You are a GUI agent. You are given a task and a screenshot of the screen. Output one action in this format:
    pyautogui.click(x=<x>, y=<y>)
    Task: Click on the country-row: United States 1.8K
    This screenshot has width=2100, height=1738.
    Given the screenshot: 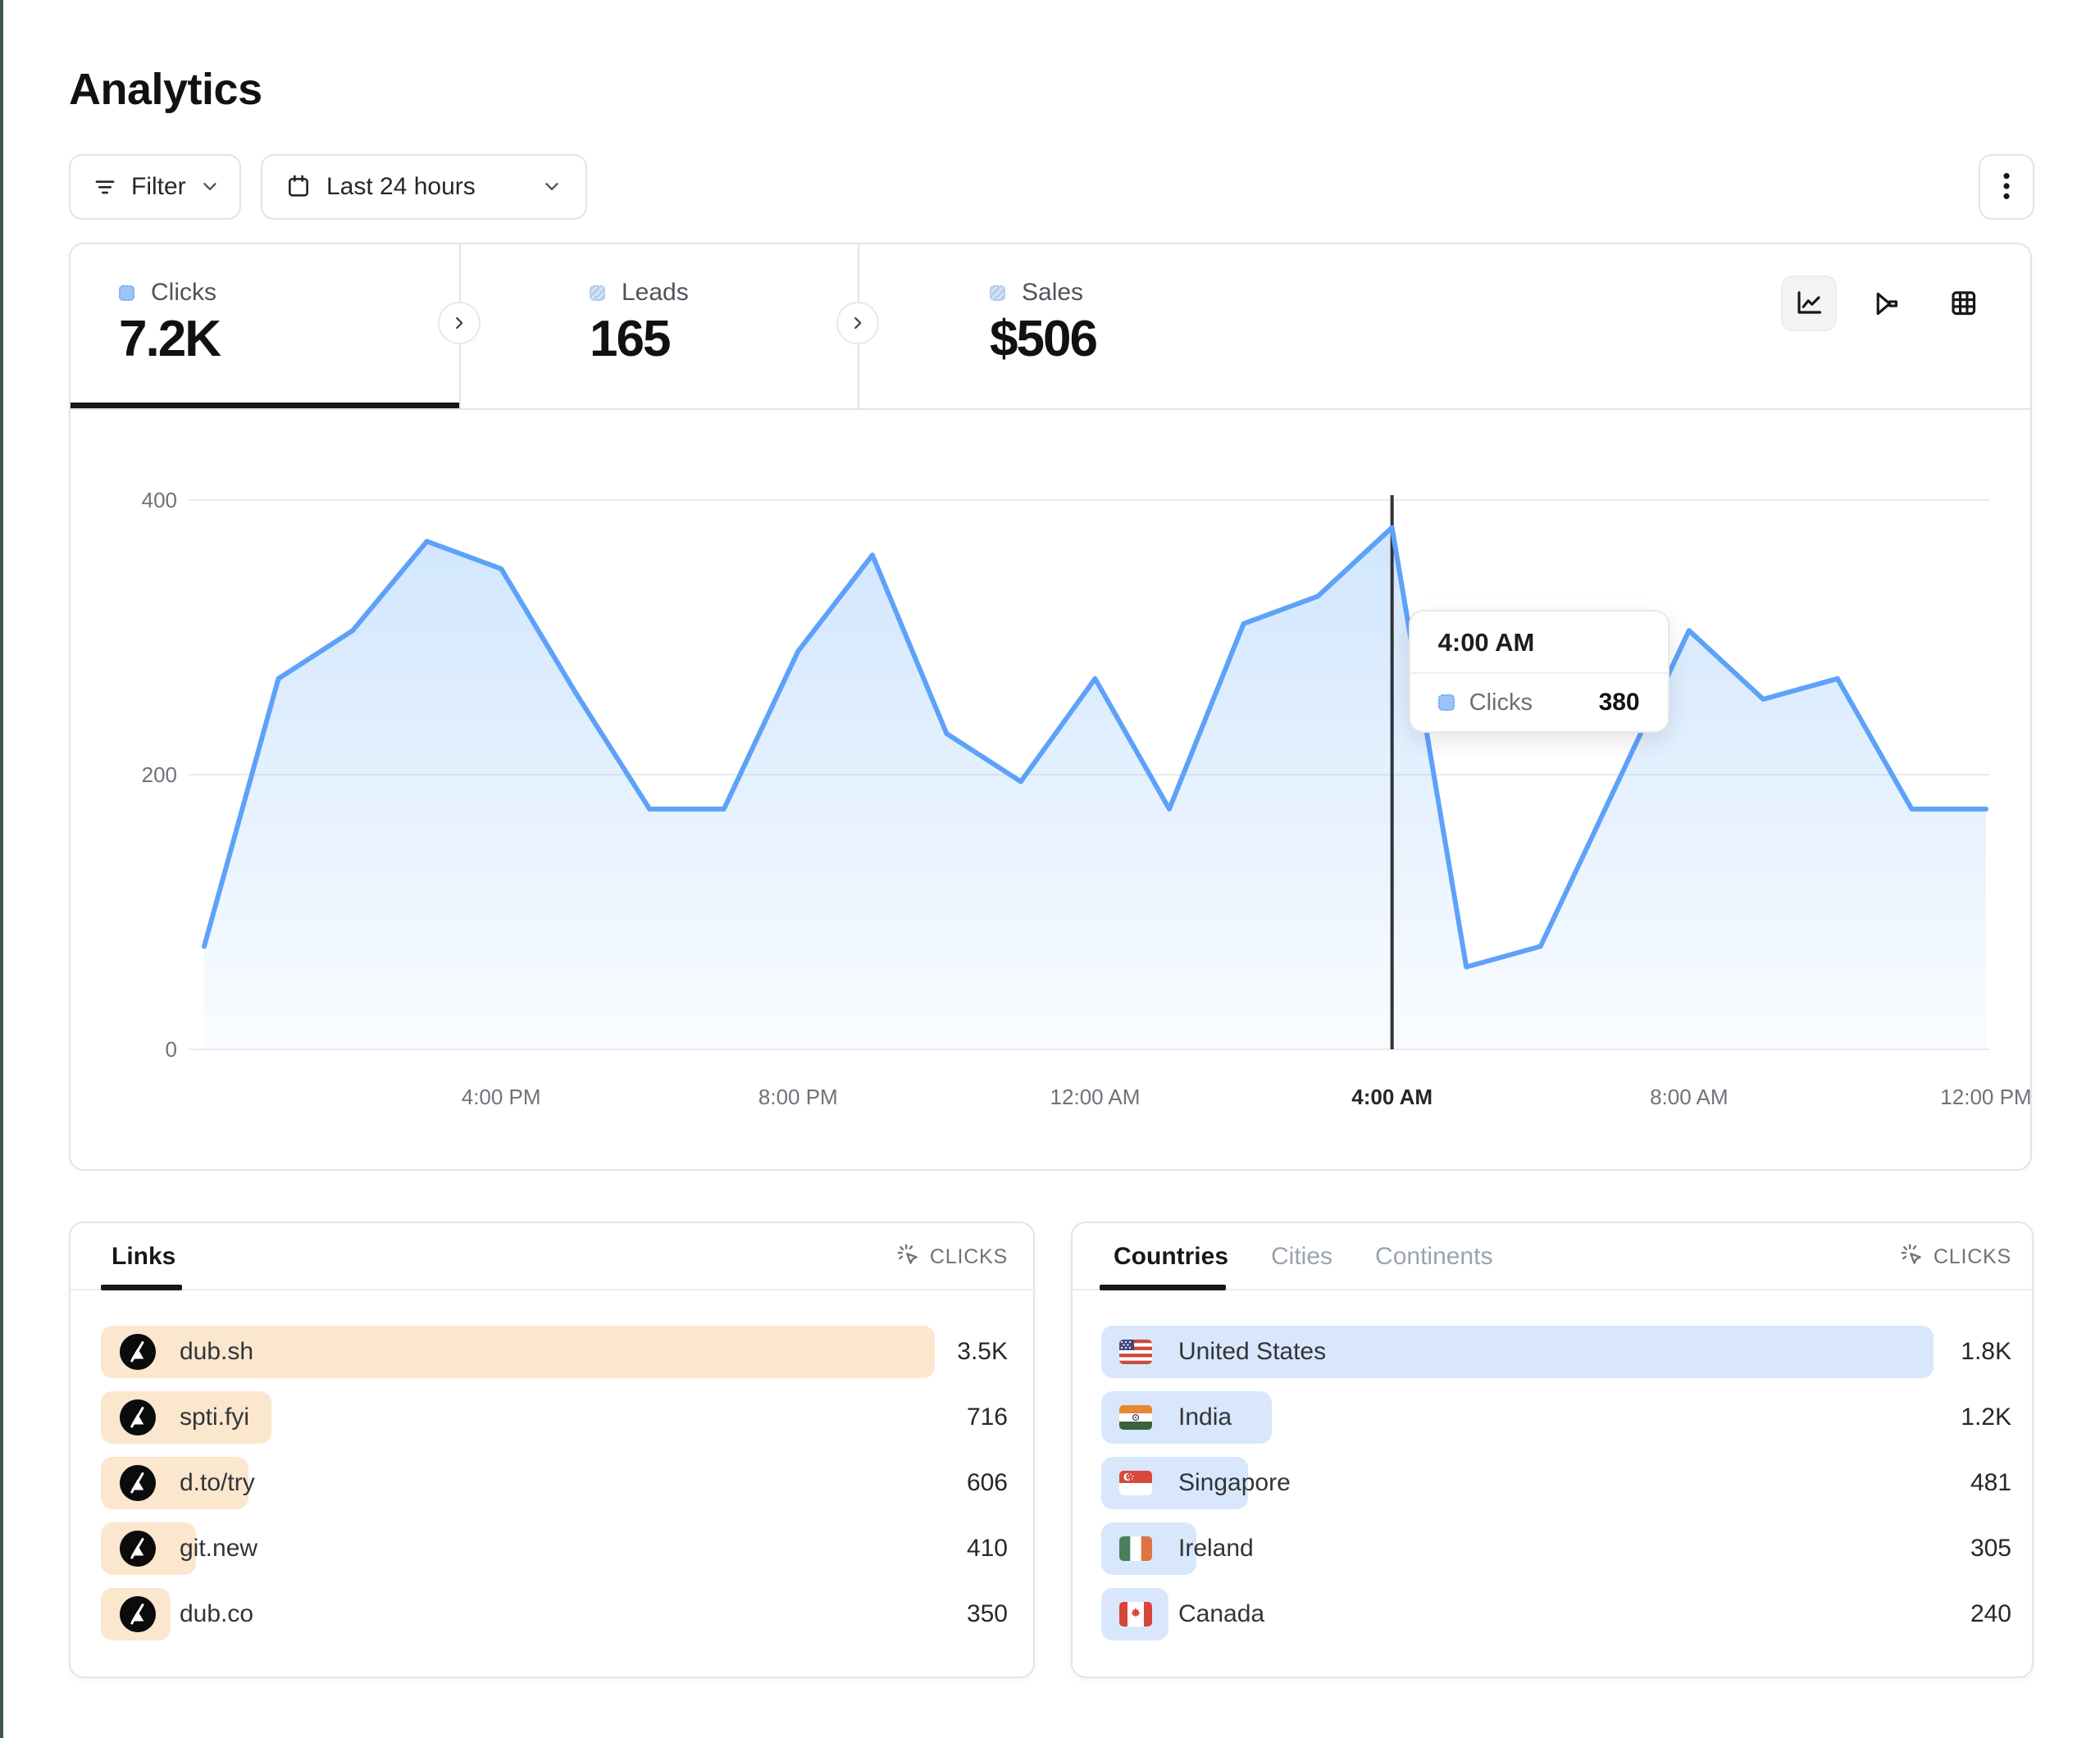 What is the action you would take?
    pyautogui.click(x=1556, y=1352)
    